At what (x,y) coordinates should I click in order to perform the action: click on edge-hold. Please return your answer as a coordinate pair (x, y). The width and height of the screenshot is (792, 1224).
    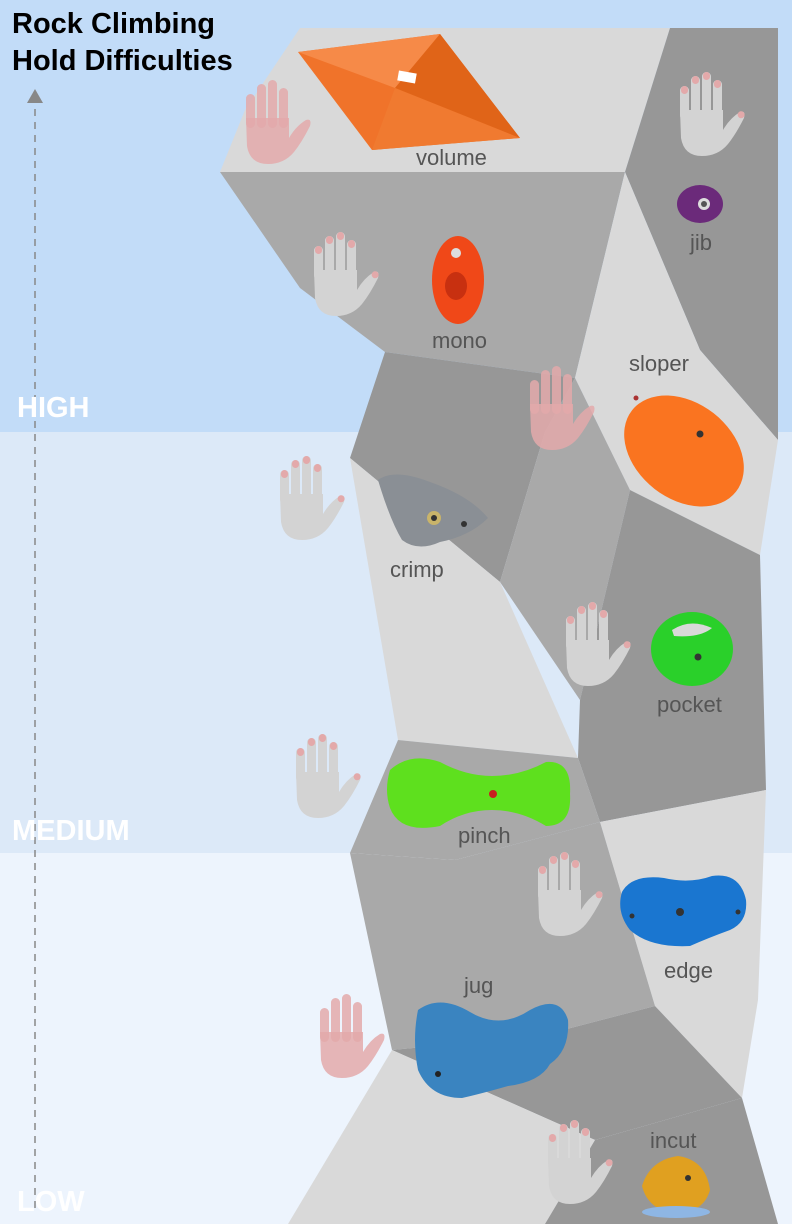
    Looking at the image, I should click on (683, 911).